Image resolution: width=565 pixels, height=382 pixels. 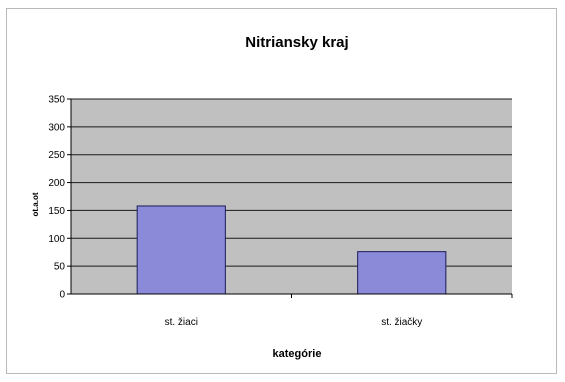 I want to click on y-tick-label: 250, so click(x=56, y=155).